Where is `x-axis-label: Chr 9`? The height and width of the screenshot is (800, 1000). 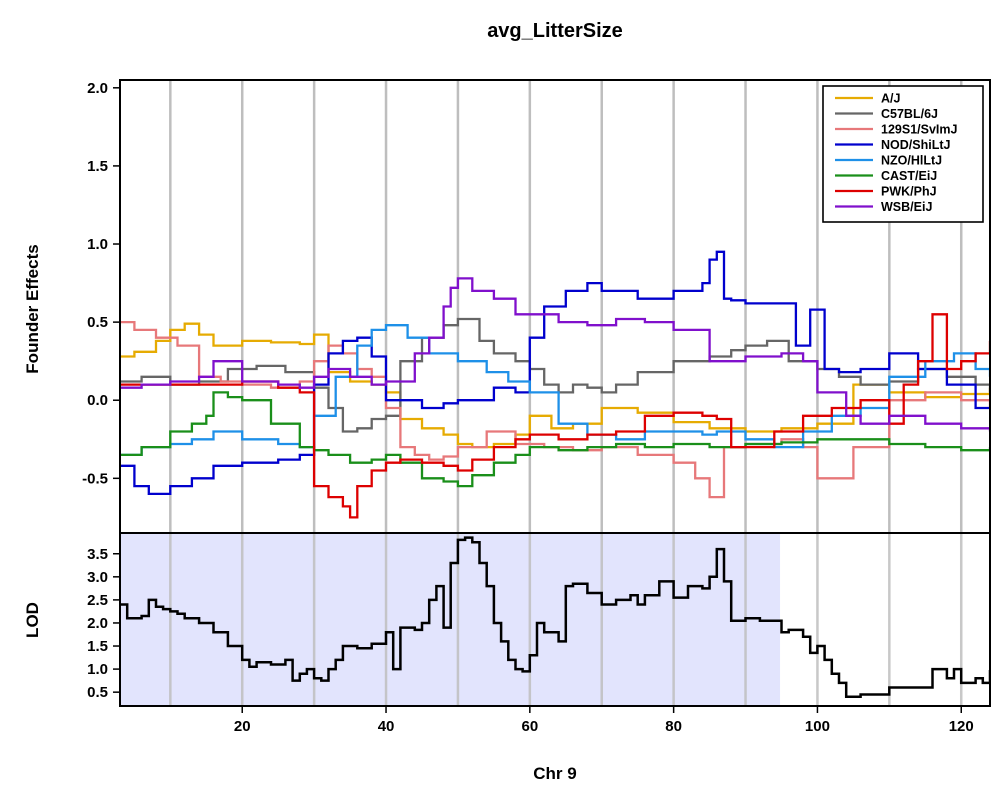 x-axis-label: Chr 9 is located at coordinates (554, 773).